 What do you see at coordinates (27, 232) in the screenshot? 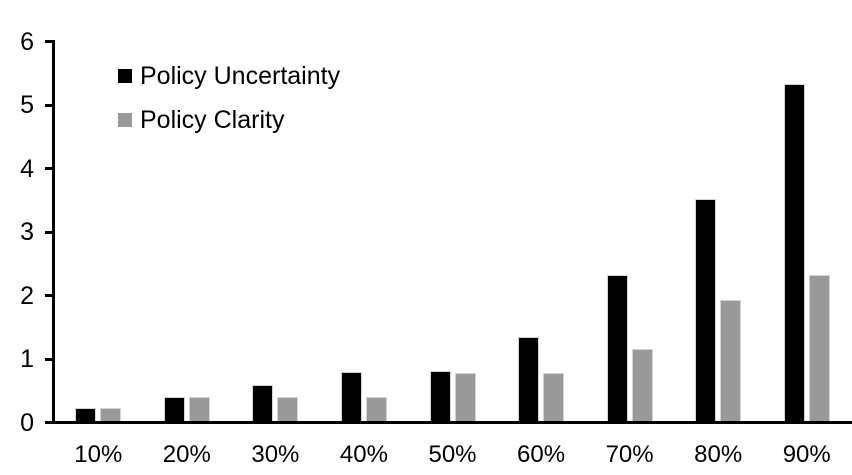
I see `y-axis-label: 3` at bounding box center [27, 232].